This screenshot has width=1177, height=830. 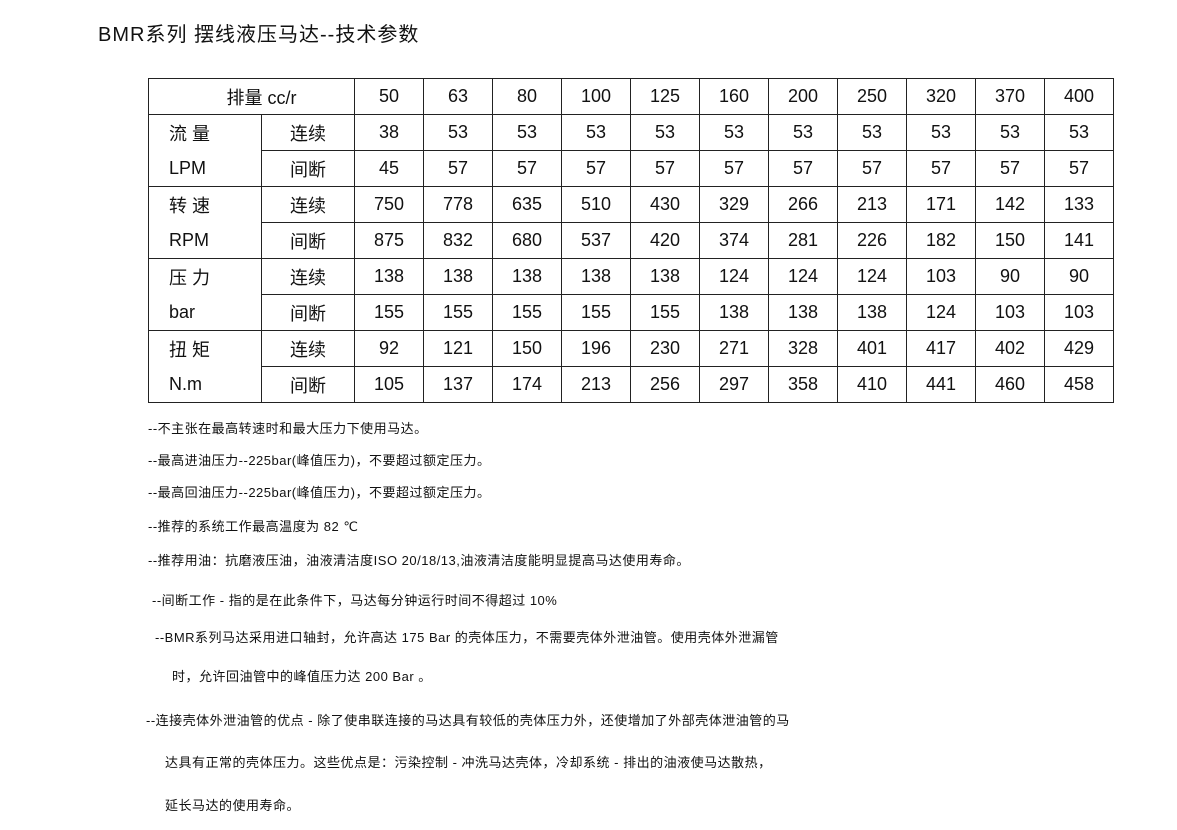 What do you see at coordinates (803, 348) in the screenshot?
I see `value-cell: 328` at bounding box center [803, 348].